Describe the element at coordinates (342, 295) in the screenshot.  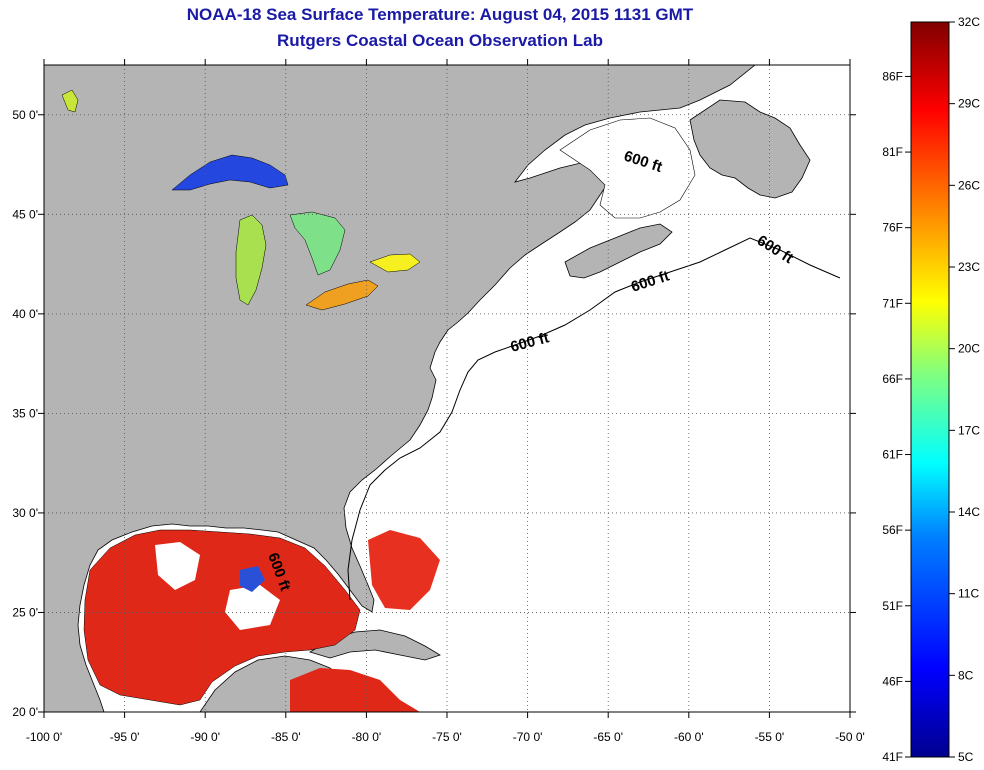
I see `lake-erie` at that location.